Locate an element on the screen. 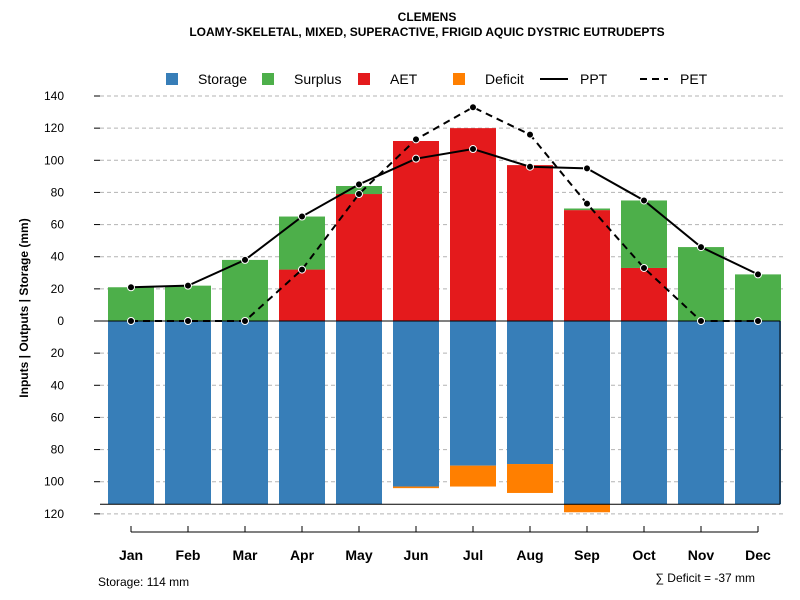 The height and width of the screenshot is (600, 800). x-tick-label: Mar is located at coordinates (245, 555).